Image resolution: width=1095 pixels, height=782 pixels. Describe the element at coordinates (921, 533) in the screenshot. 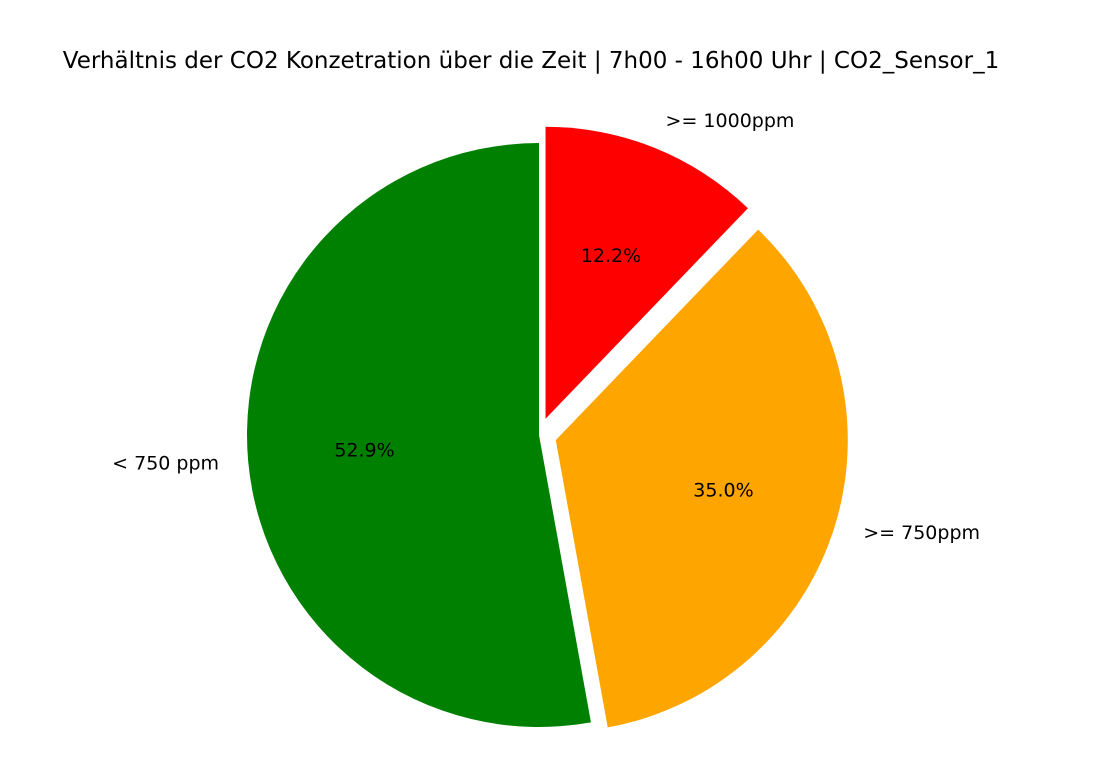

I see `pie-slice-label-1: >= 750ppm` at that location.